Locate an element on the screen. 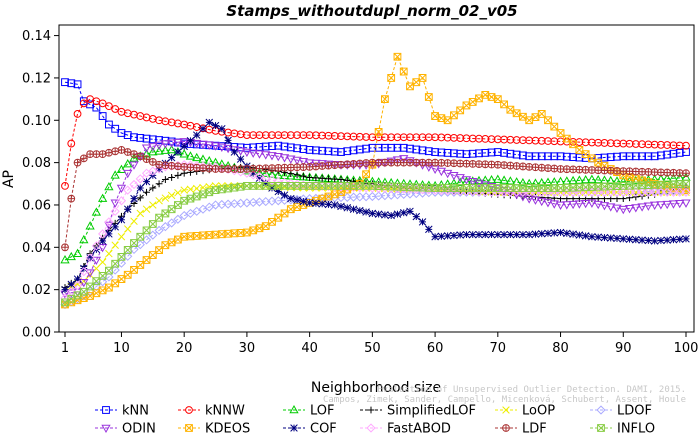 This screenshot has width=698, height=434. x-tick-label: 80 is located at coordinates (560, 348).